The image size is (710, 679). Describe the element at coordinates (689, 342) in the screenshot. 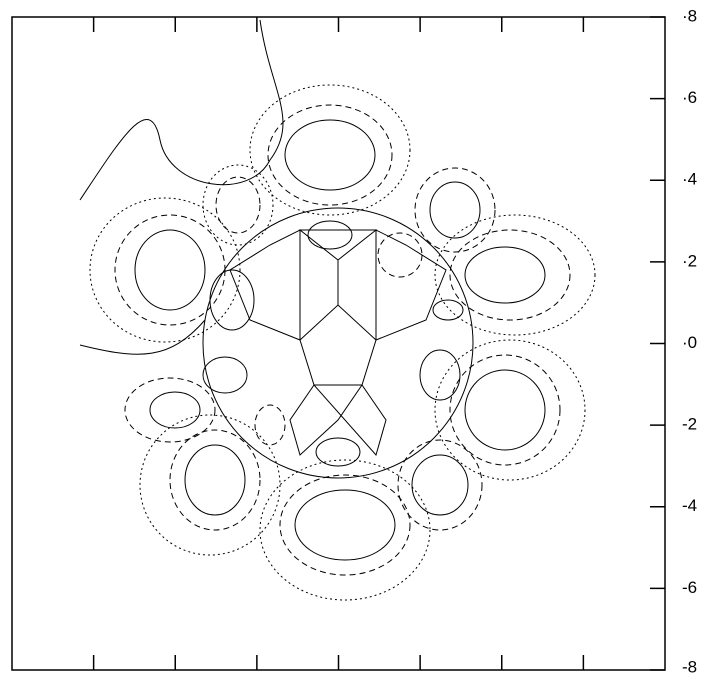

I see `y-tick-label: ·0` at that location.